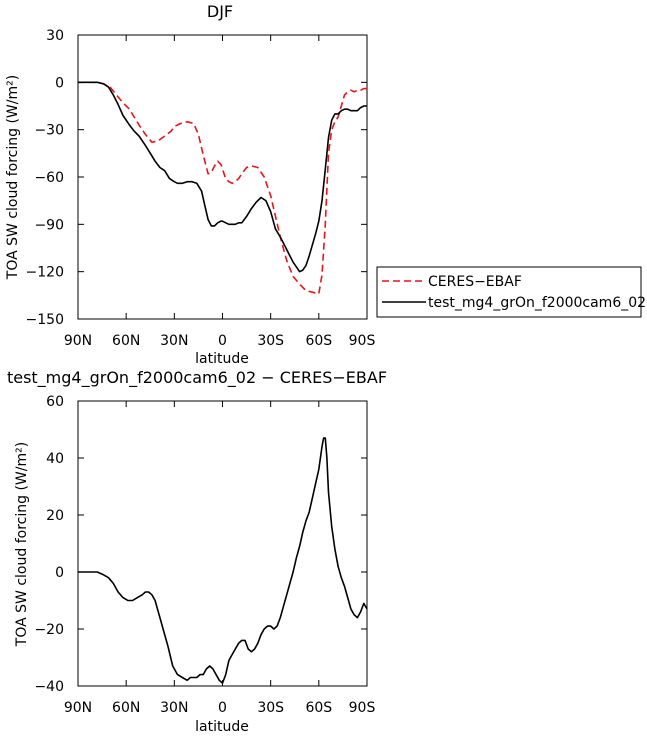  What do you see at coordinates (537, 303) in the screenshot?
I see `legend-label-model: test_mg4_grOn_f2000cam6_02` at bounding box center [537, 303].